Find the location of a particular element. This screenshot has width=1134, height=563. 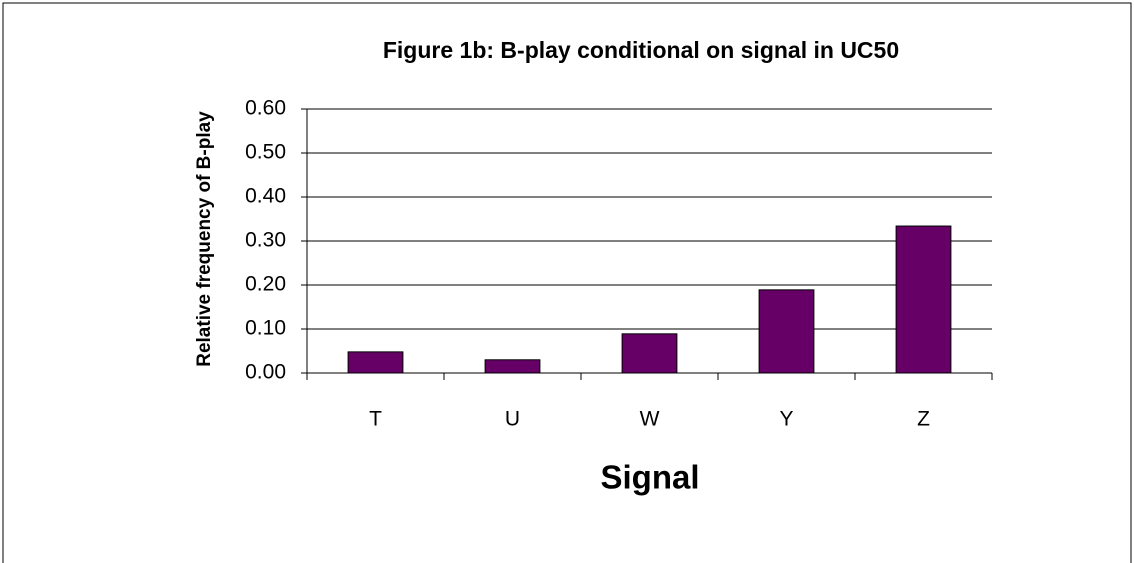

x-tick-label: T is located at coordinates (375, 419).